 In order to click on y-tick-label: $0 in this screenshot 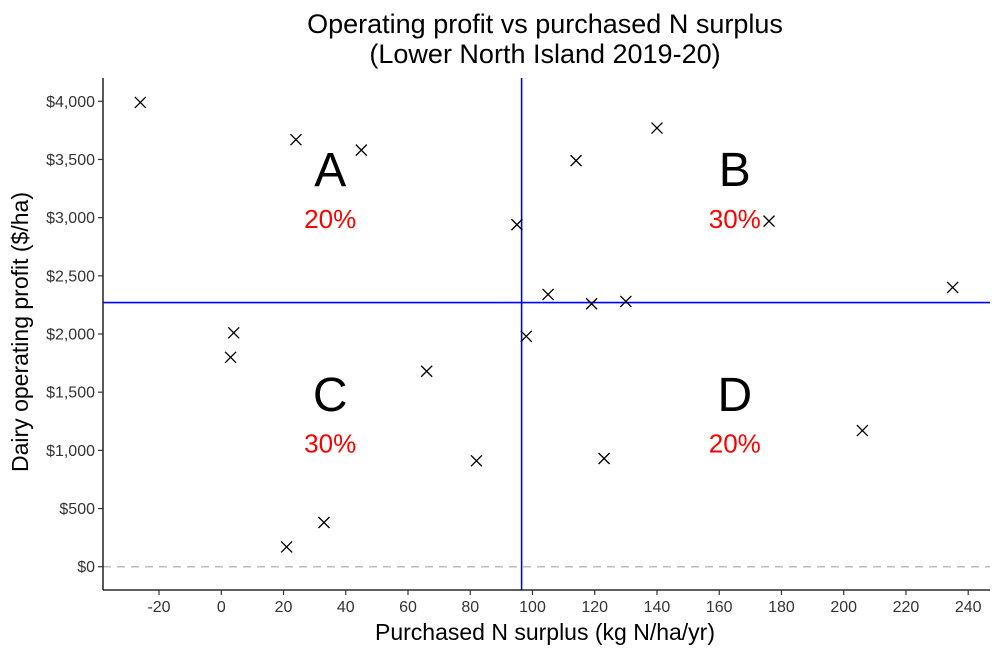, I will do `click(86, 567)`.